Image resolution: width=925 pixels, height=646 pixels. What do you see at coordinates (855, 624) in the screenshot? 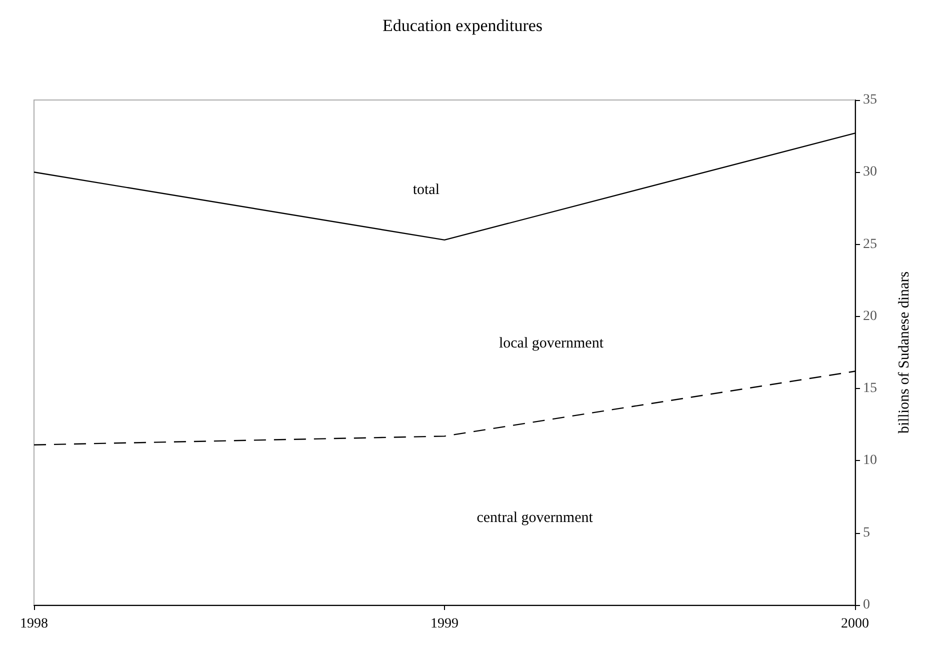
I see `x-tick-label: 2000` at bounding box center [855, 624].